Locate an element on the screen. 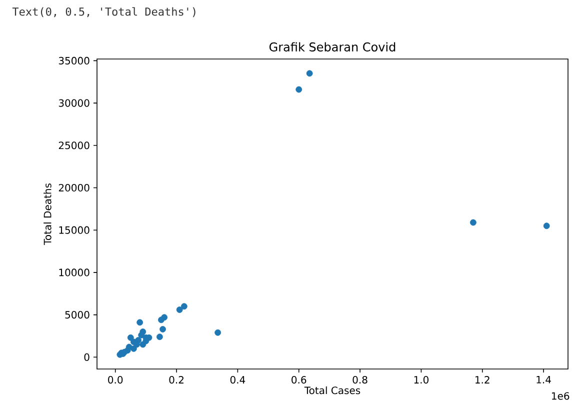 This screenshot has height=417, width=576. text: Text(0, 0.5, 'Total Deaths') is located at coordinates (104, 12).